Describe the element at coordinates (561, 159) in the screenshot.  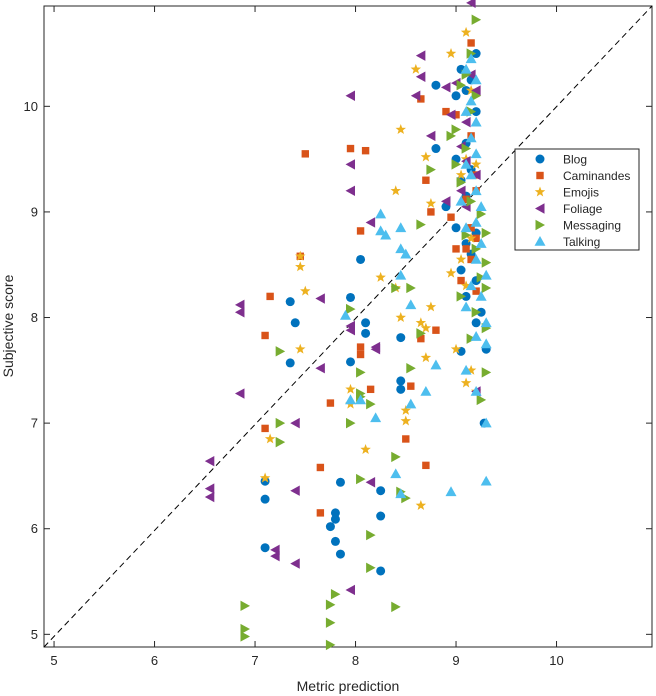
I see `legend-item-blog: Blog` at that location.